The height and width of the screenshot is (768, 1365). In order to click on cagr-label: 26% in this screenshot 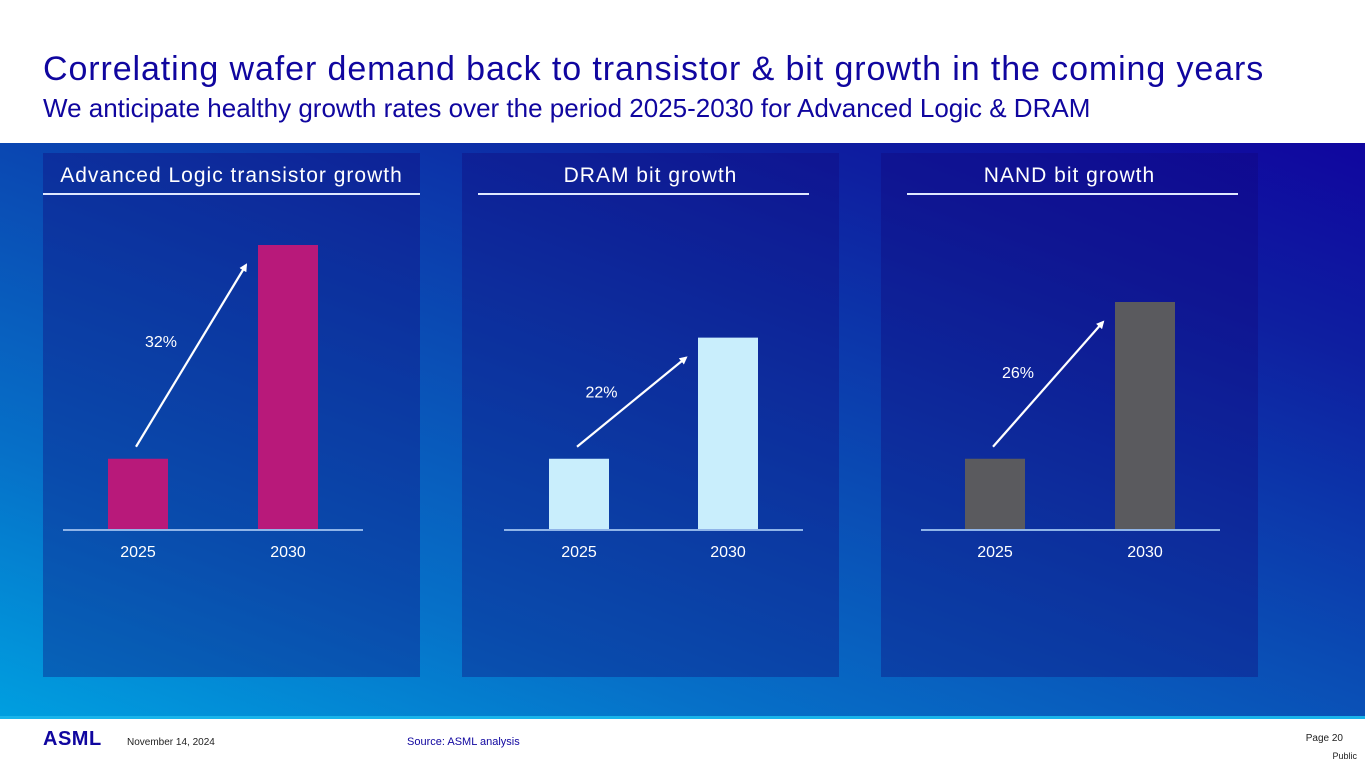, I will do `click(1018, 373)`.